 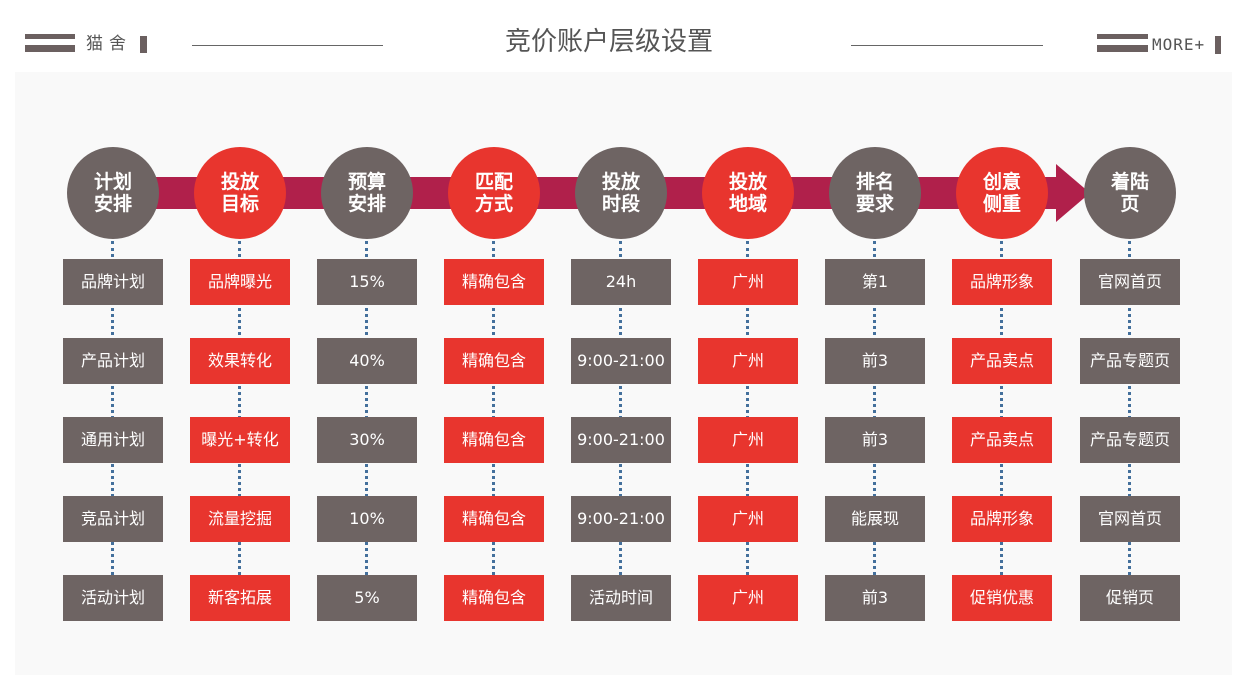 I want to click on stage-item: 24h, so click(x=621, y=282).